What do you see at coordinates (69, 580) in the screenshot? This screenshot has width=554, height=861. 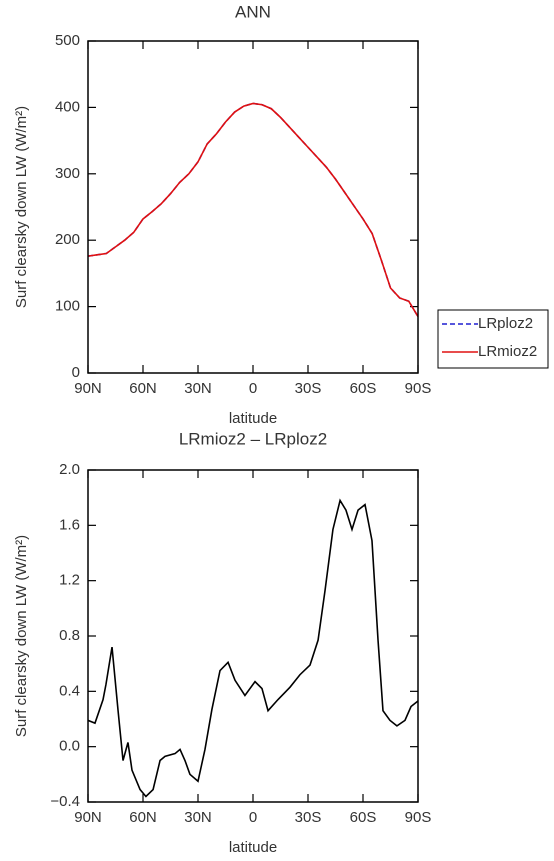 I see `y-tick-label: 1.2` at bounding box center [69, 580].